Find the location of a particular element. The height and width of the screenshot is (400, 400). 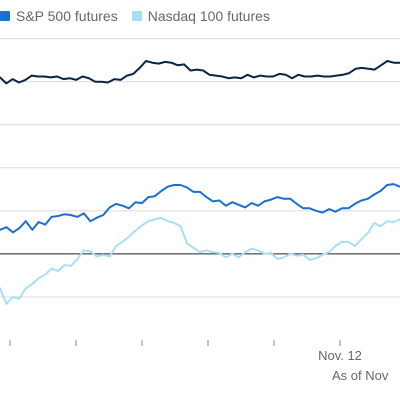

legend: S&P 500 futures Nasdaq 100 futures is located at coordinates (135, 16).